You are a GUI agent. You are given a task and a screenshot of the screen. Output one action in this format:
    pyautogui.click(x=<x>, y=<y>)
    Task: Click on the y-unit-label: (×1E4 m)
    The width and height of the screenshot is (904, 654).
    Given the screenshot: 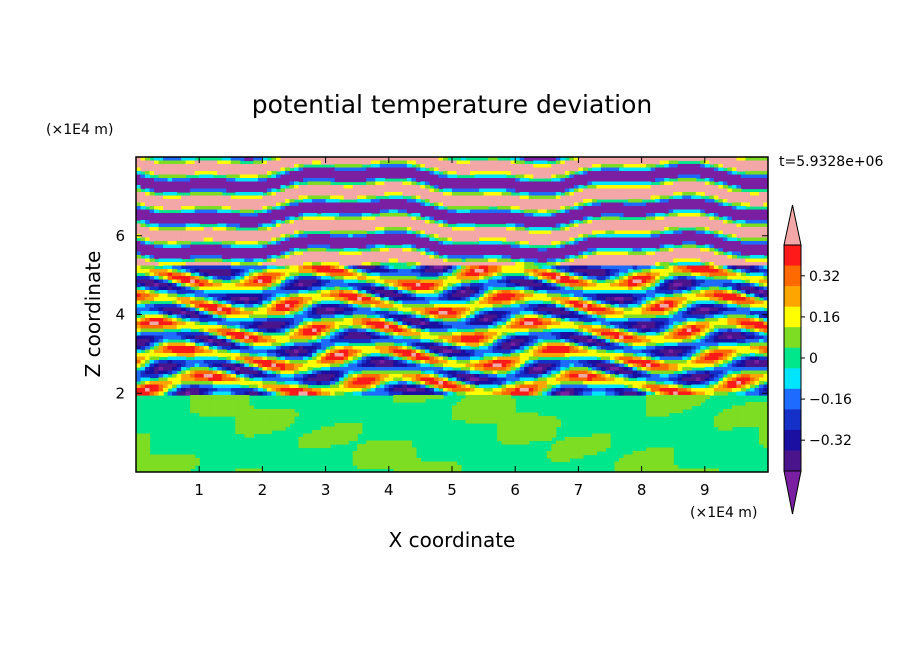 What is the action you would take?
    pyautogui.click(x=79, y=130)
    